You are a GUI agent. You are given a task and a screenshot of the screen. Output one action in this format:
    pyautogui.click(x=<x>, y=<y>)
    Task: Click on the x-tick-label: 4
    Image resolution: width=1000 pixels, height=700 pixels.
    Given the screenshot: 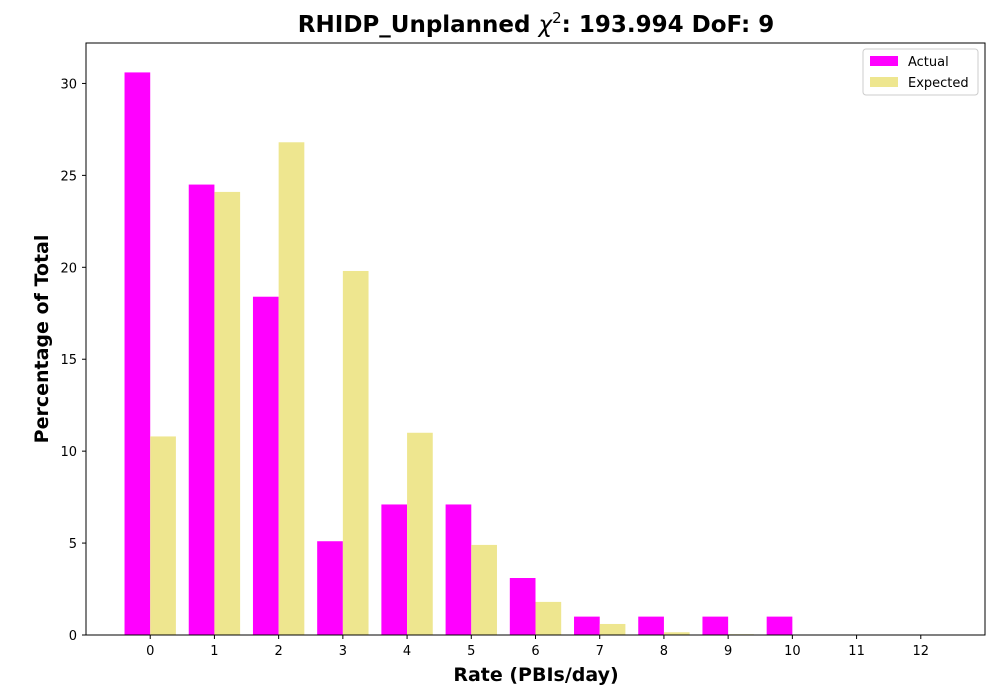 What is the action you would take?
    pyautogui.click(x=407, y=651)
    